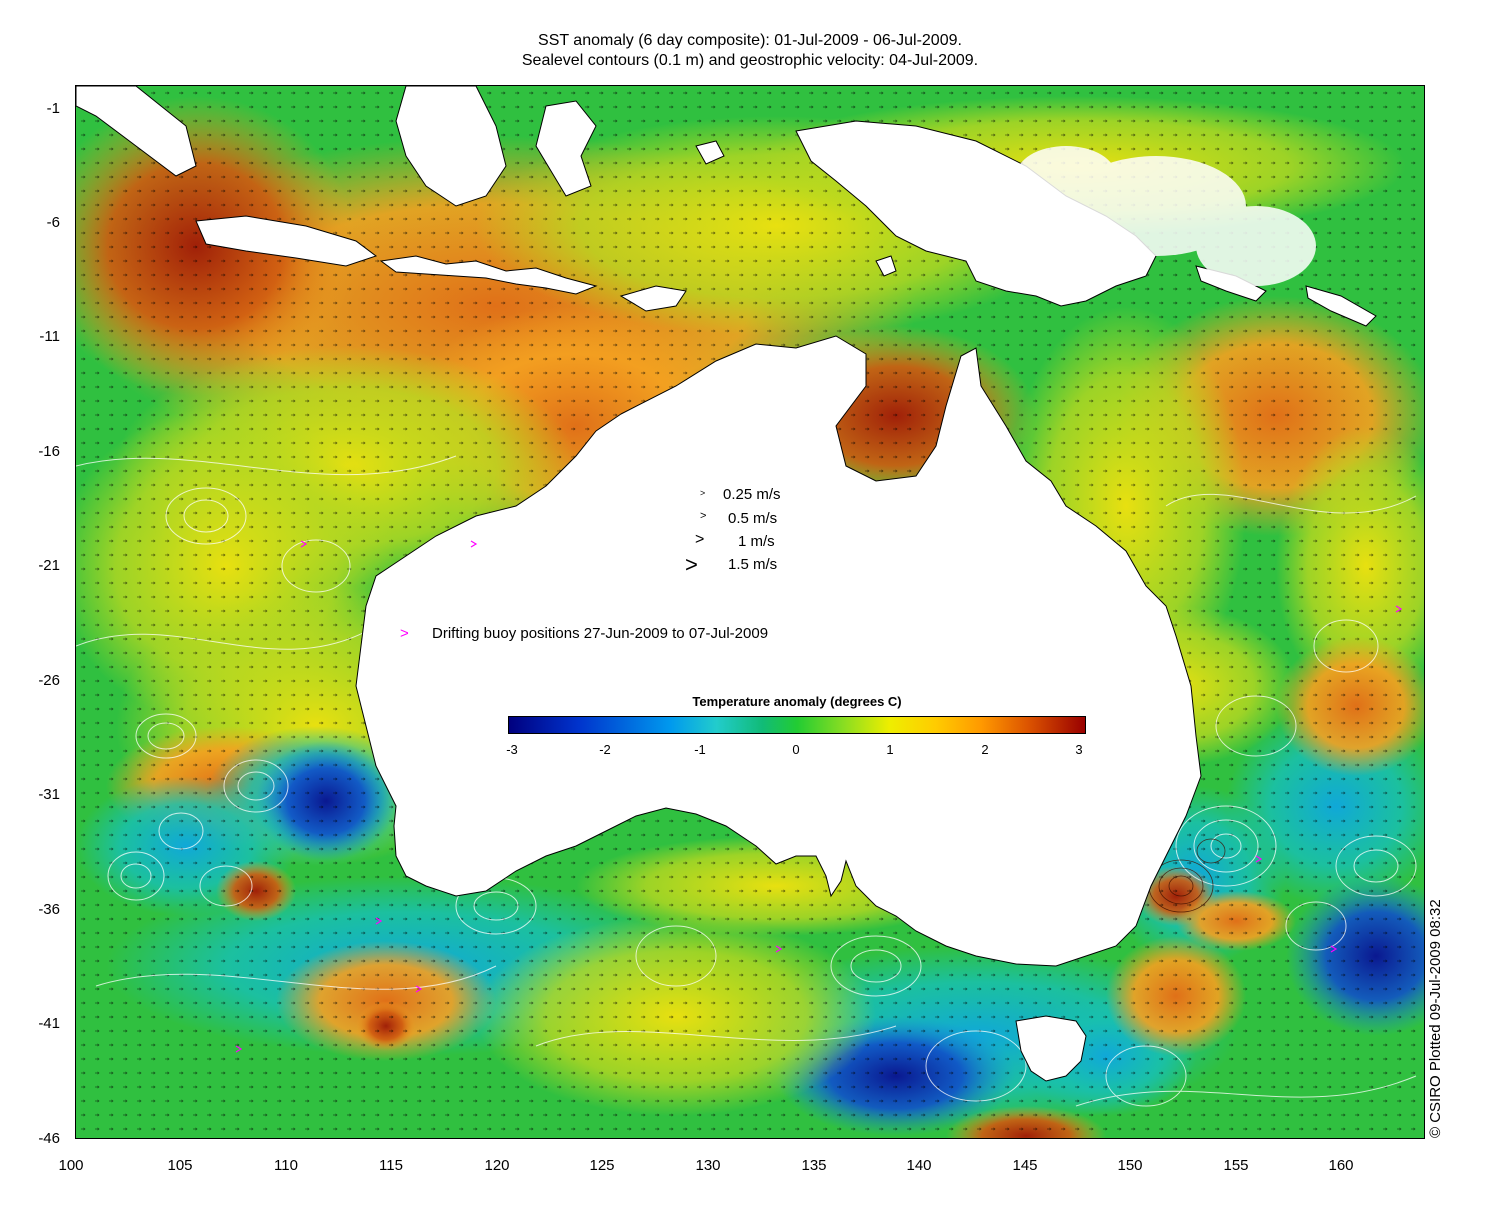  I want to click on colorbar-tick-label: 1, so click(890, 749).